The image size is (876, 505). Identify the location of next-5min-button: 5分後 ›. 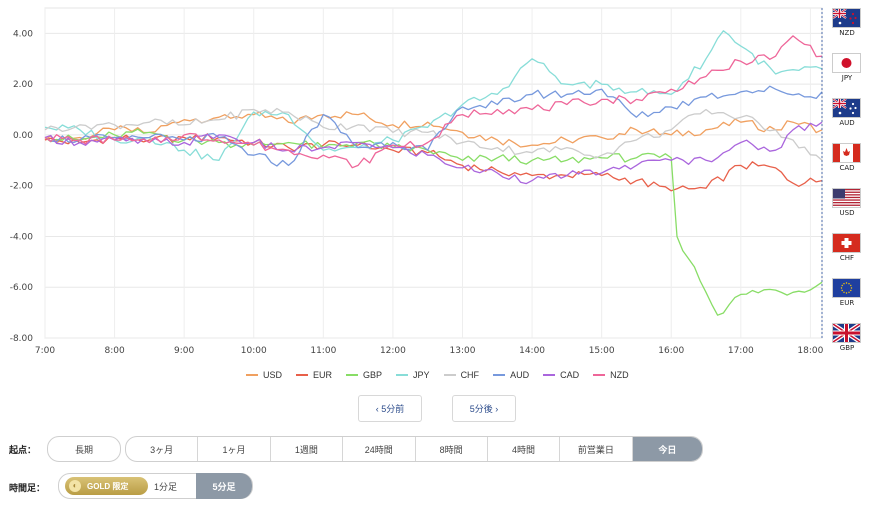
(484, 408).